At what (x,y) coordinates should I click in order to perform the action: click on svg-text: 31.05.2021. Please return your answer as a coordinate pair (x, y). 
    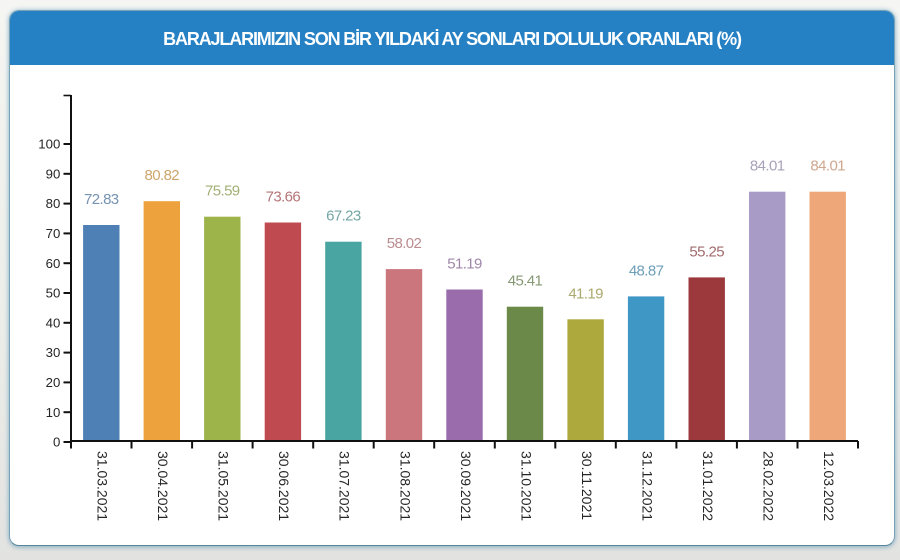
    Looking at the image, I should click on (224, 486).